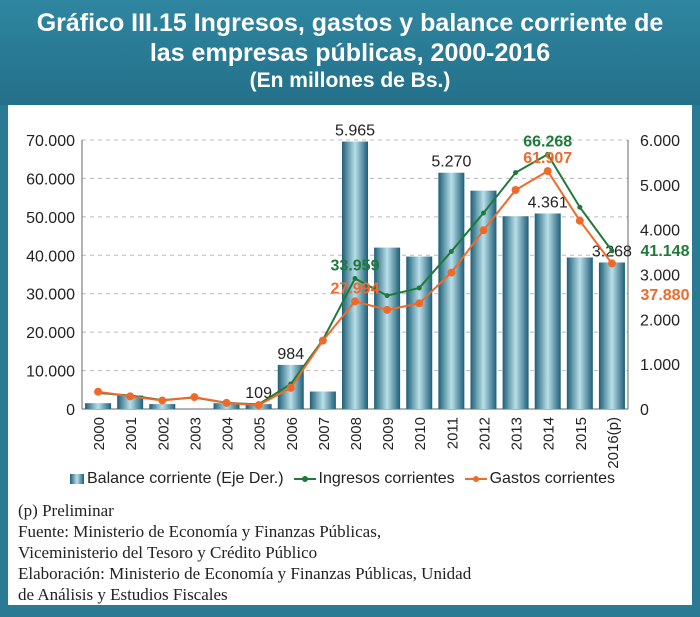  Describe the element at coordinates (451, 290) in the screenshot. I see `bar-2011` at that location.